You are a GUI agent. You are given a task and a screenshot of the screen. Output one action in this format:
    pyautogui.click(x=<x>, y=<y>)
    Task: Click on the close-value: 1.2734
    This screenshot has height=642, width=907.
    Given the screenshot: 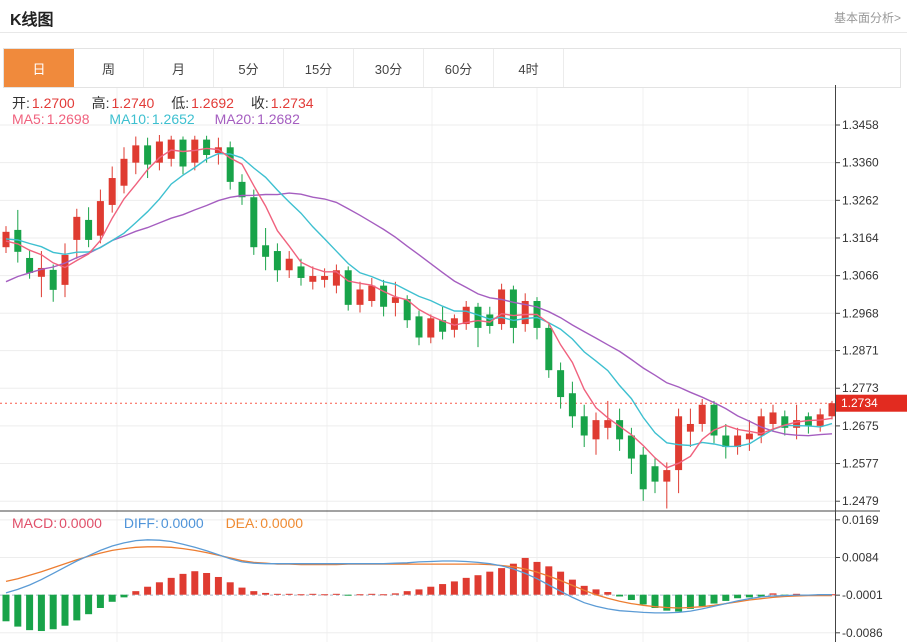 What is the action you would take?
    pyautogui.click(x=292, y=103)
    